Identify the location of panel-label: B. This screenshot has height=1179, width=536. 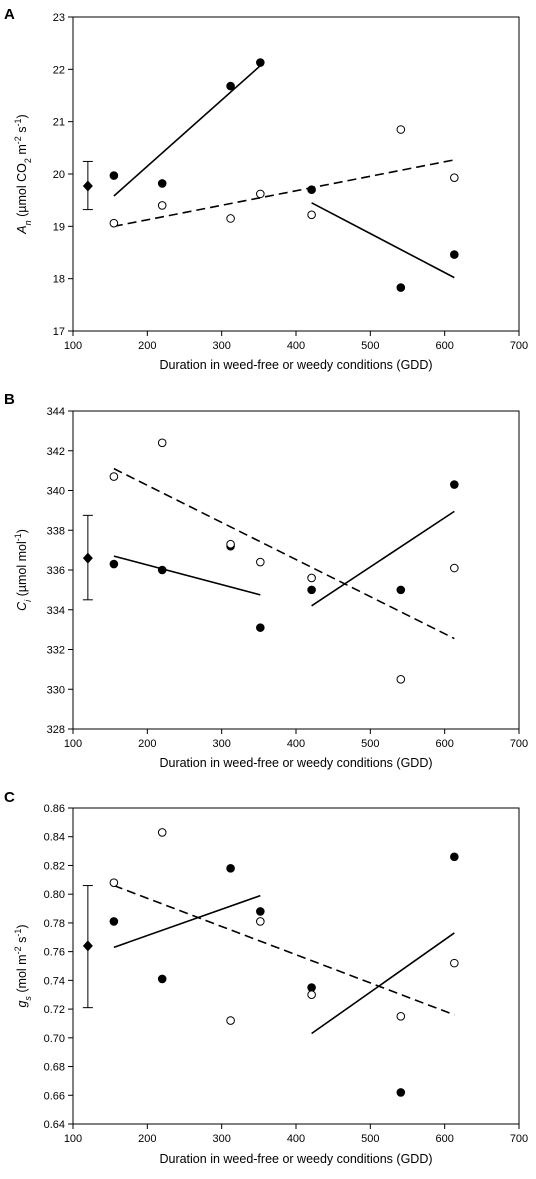
(9, 399).